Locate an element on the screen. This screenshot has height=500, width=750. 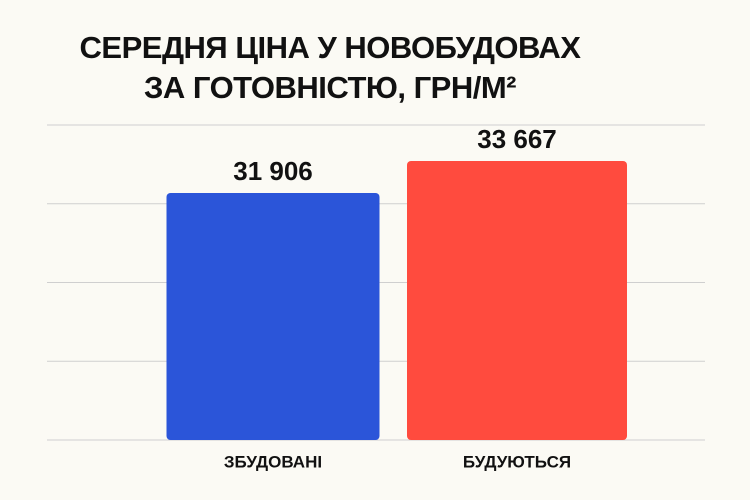
value-label: 33 667 is located at coordinates (517, 139).